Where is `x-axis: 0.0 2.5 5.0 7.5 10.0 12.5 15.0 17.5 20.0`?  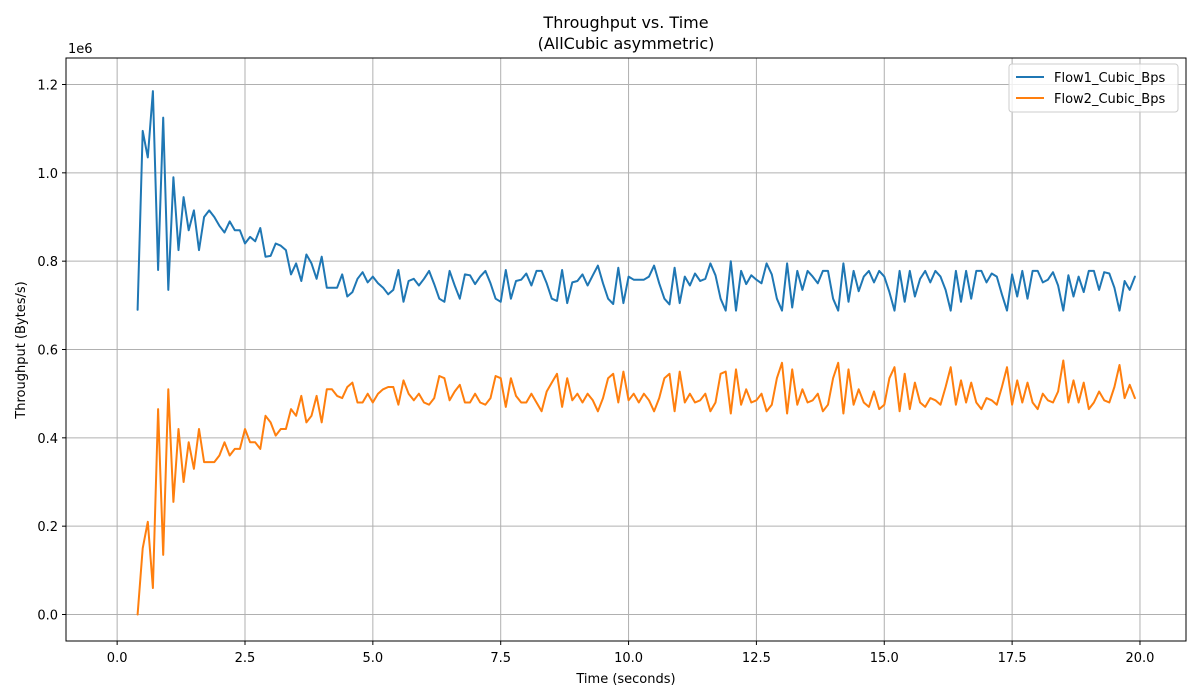
x-axis: 0.0 2.5 5.0 7.5 10.0 12.5 15.0 17.5 20.0 is located at coordinates (630, 653).